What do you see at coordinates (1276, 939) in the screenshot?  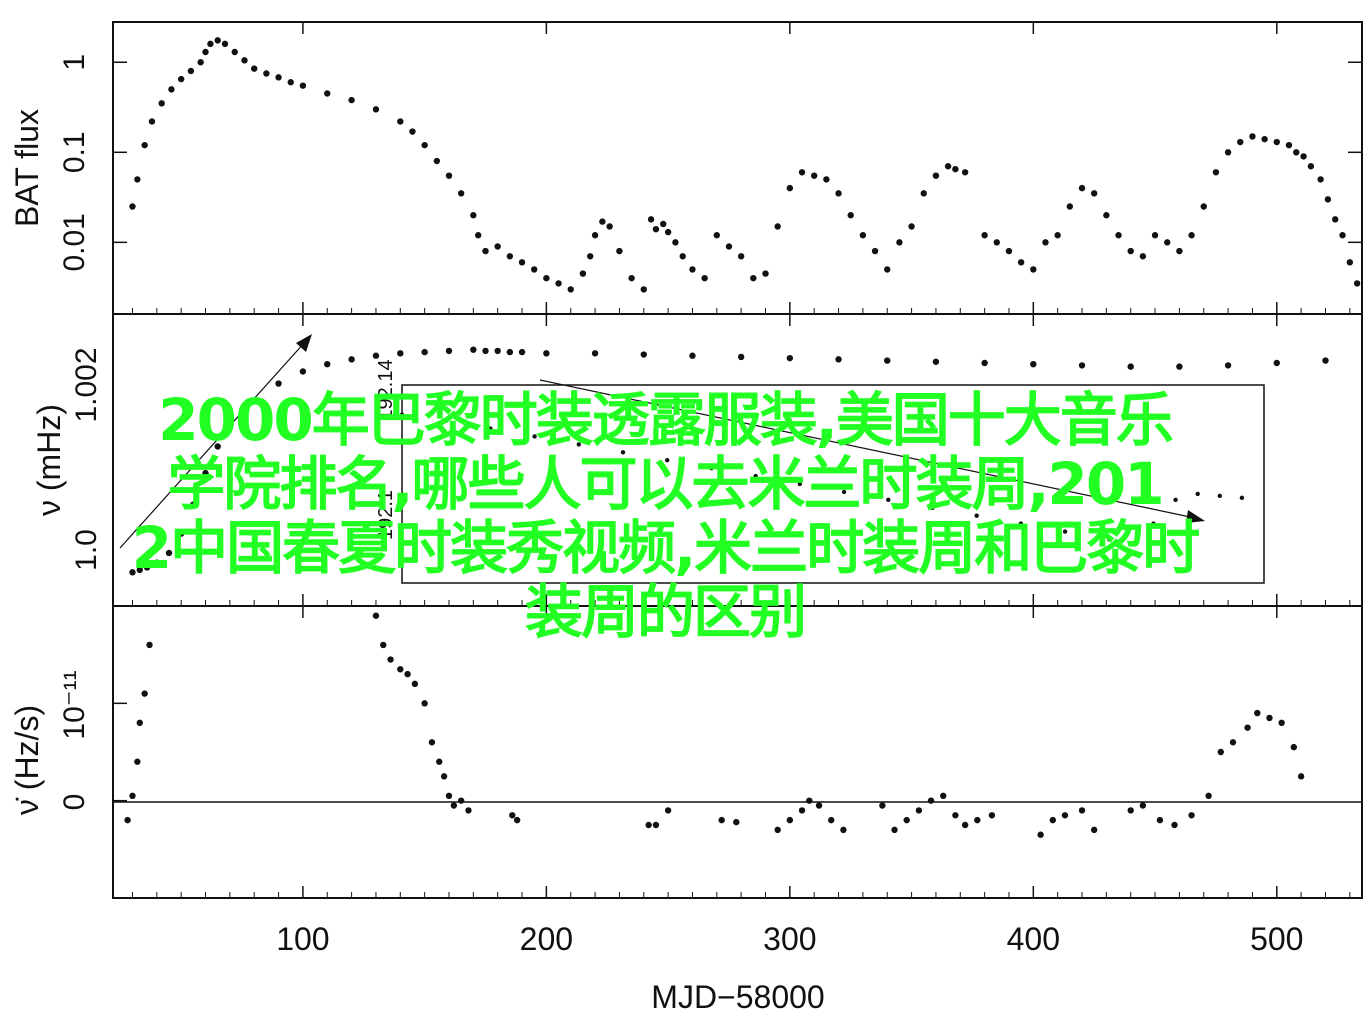 I see `x-tick-label: 500` at bounding box center [1276, 939].